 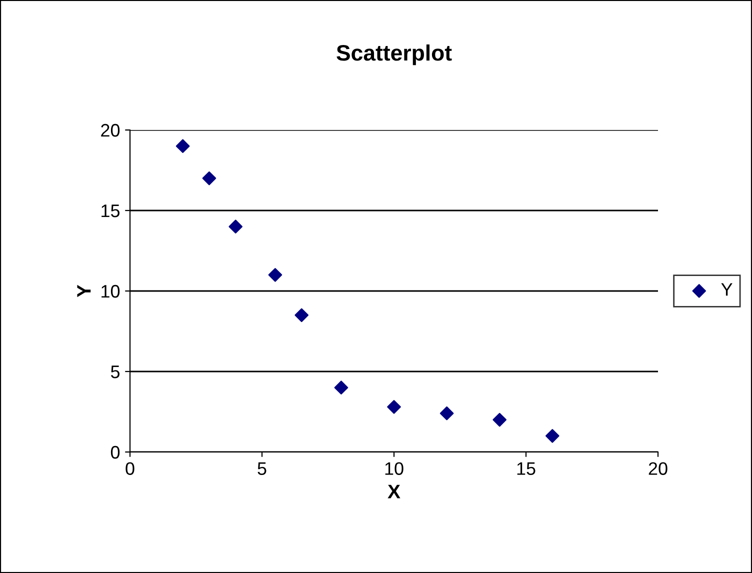 What do you see at coordinates (394, 468) in the screenshot?
I see `x-tick-label: 10` at bounding box center [394, 468].